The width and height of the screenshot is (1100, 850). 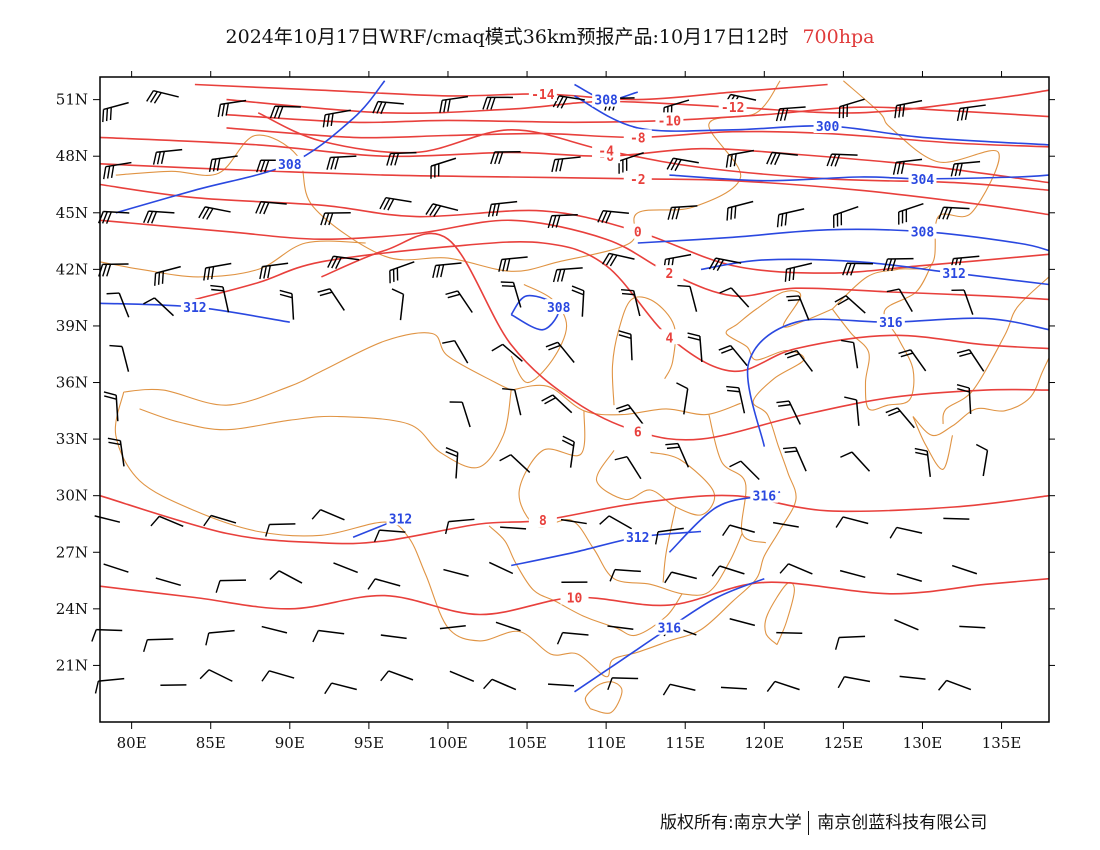 I want to click on copyright-footer: 版权所有:南京大学 南京创蓝科技有限公司, so click(x=823, y=821).